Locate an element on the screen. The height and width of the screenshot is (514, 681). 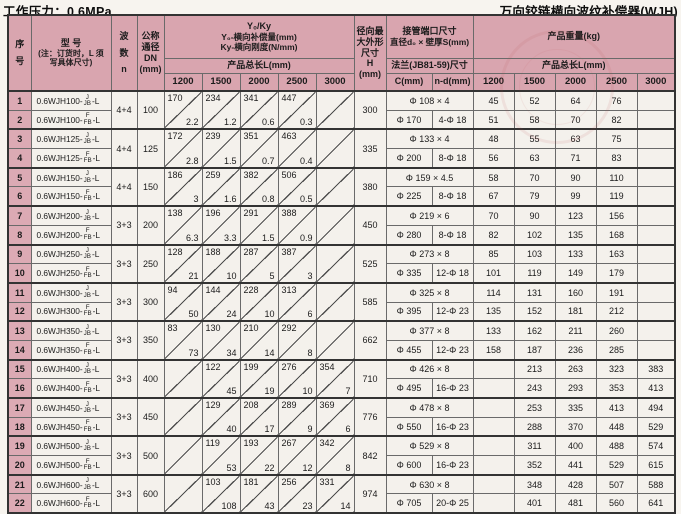
yk-value-cell: 172 2.8 is located at coordinates (183, 148).